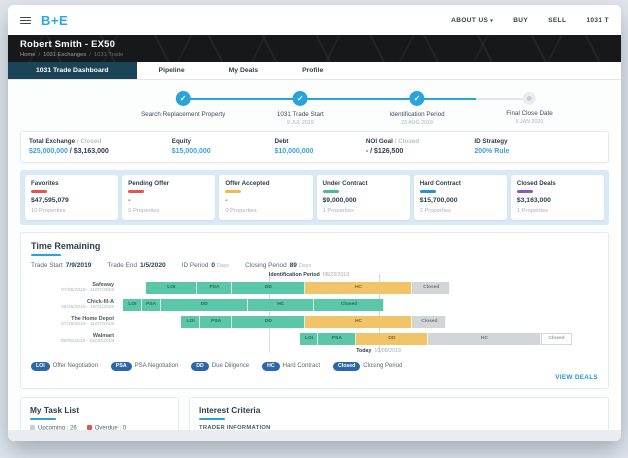 This screenshot has width=628, height=458. What do you see at coordinates (40, 366) in the screenshot?
I see `legend-pill-loi: LOI` at bounding box center [40, 366].